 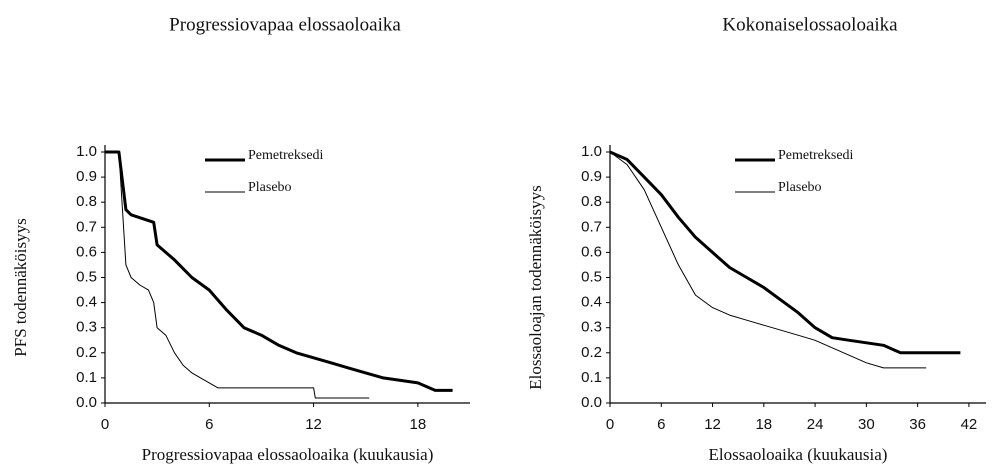 I want to click on y-axis-label: PFS todennäköisyys, so click(x=20, y=287).